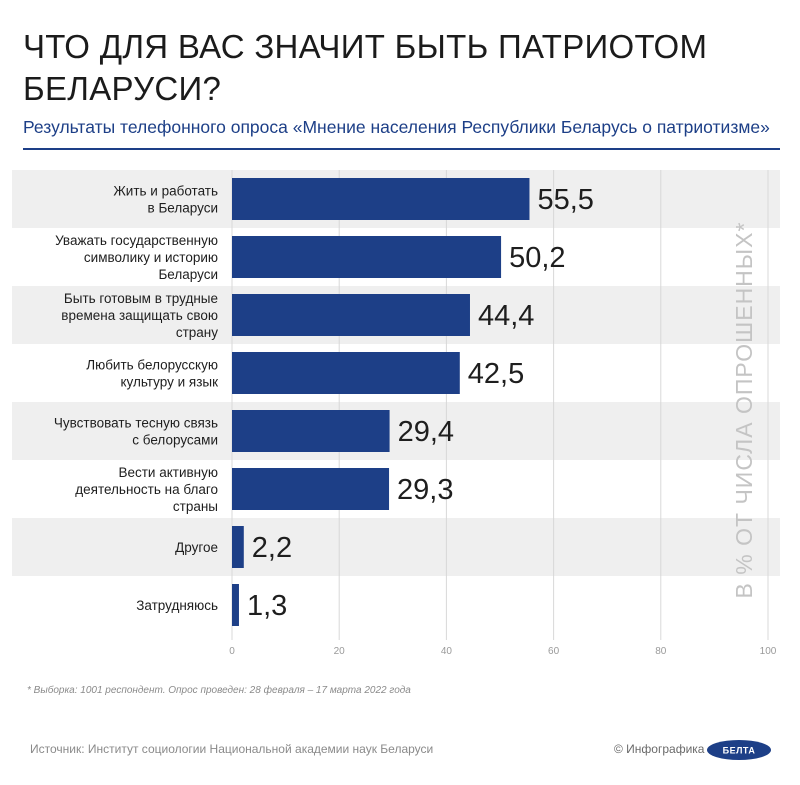 The height and width of the screenshot is (785, 800). I want to click on value-label: 42,5, so click(496, 374).